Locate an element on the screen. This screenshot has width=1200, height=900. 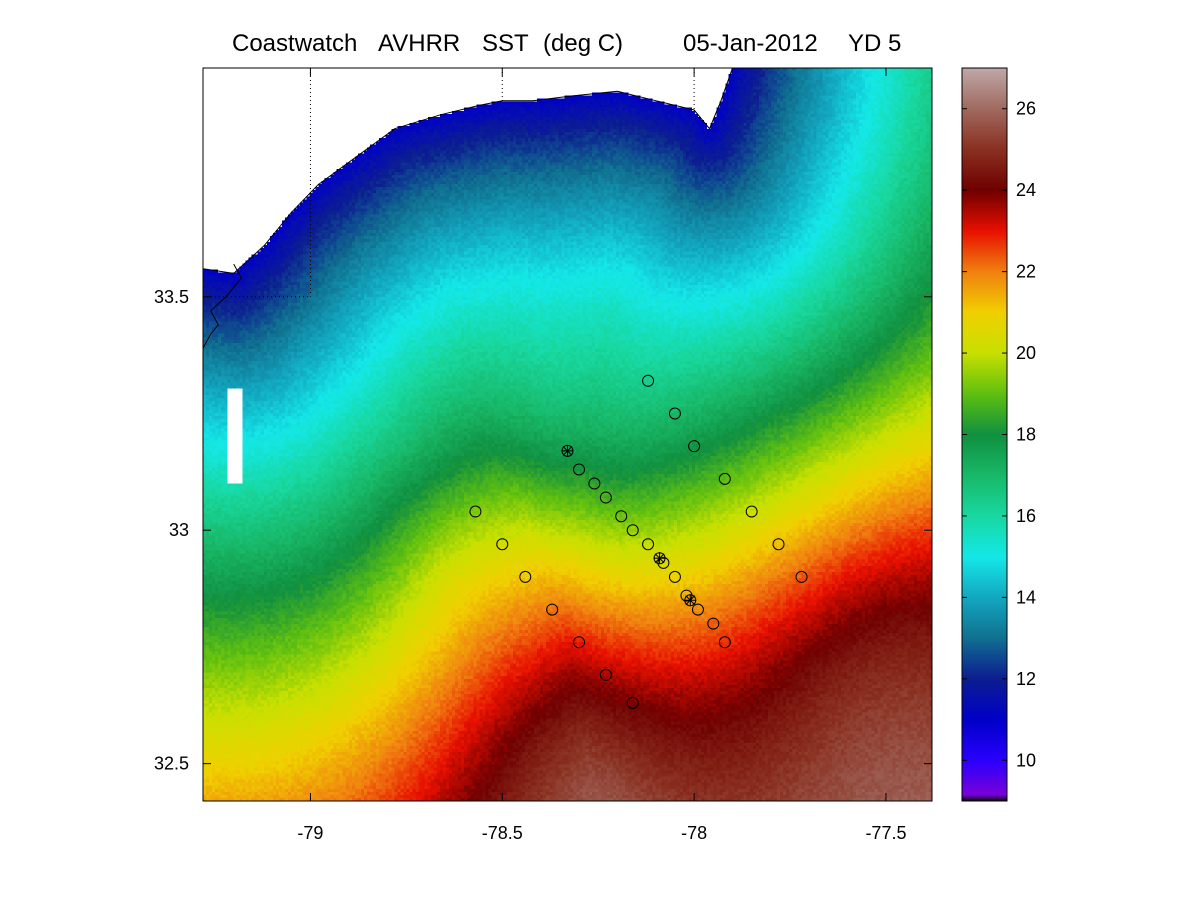
x-tick-label: -77.5 is located at coordinates (885, 833).